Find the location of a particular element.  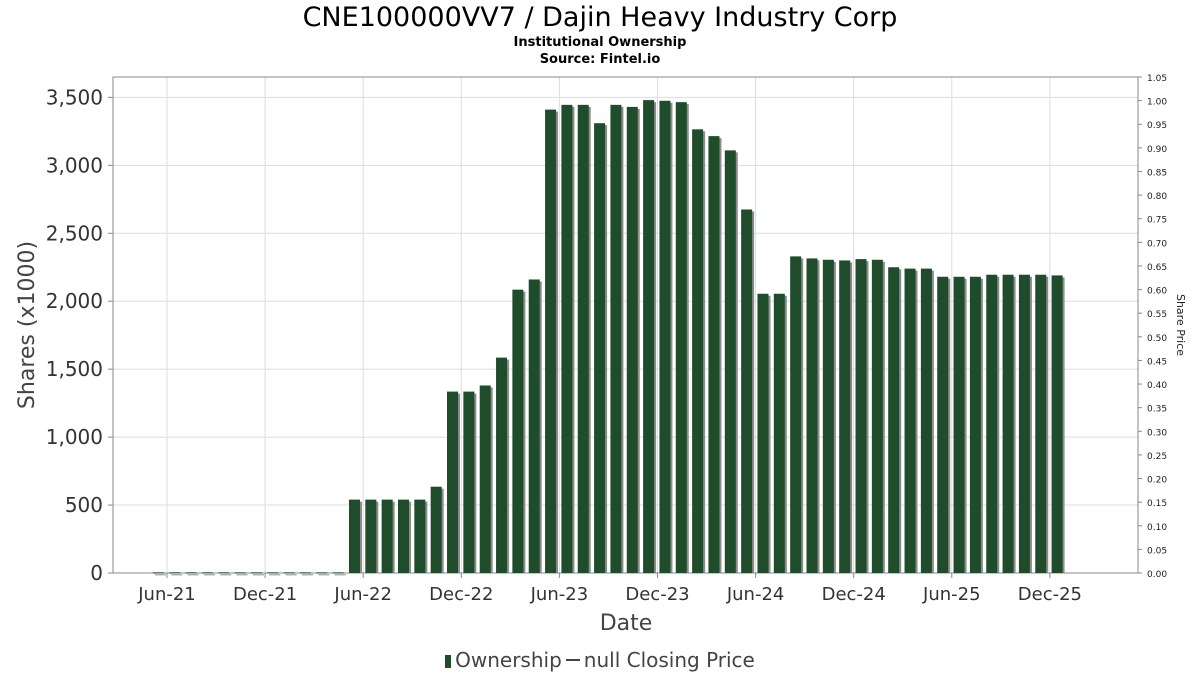

y2-tick-label: 0.15 is located at coordinates (1157, 504).